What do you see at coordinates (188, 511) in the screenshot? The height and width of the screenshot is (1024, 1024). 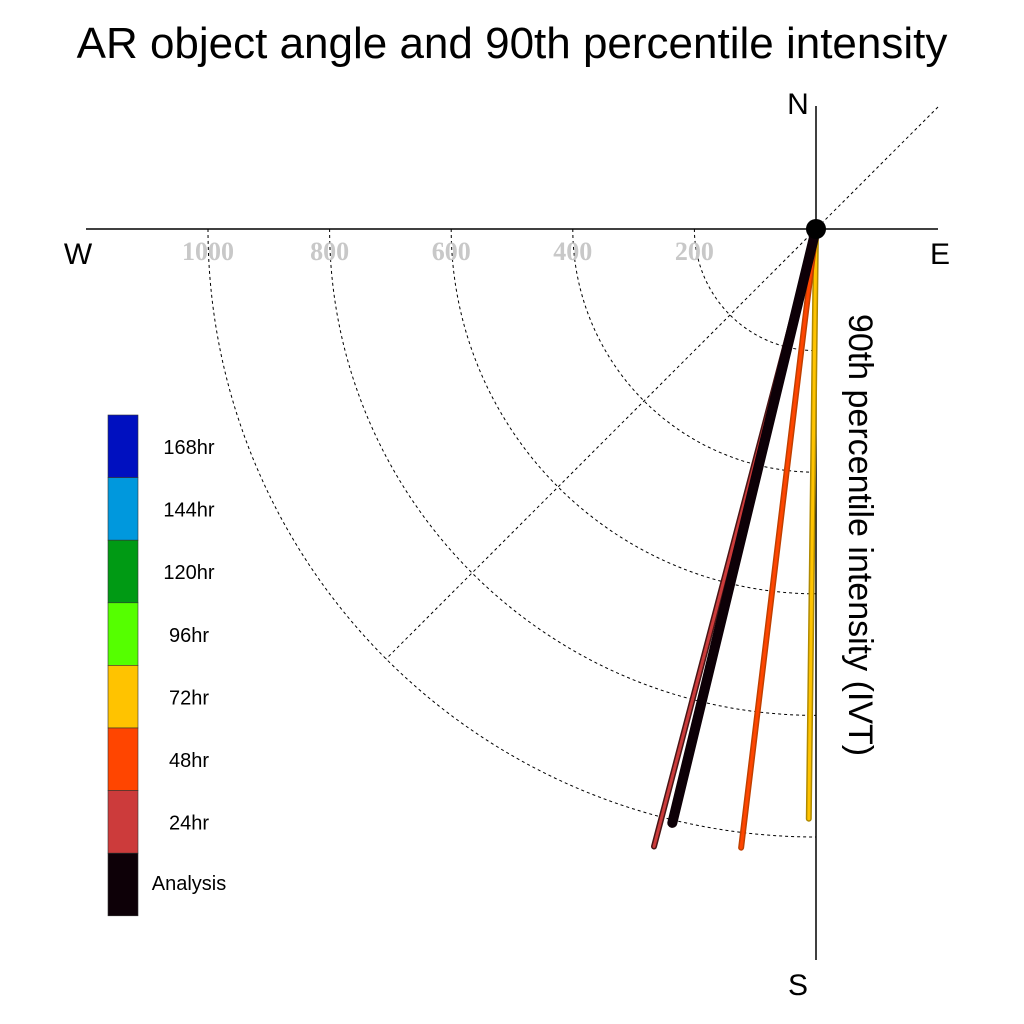 I see `legend-label: 144hr` at bounding box center [188, 511].